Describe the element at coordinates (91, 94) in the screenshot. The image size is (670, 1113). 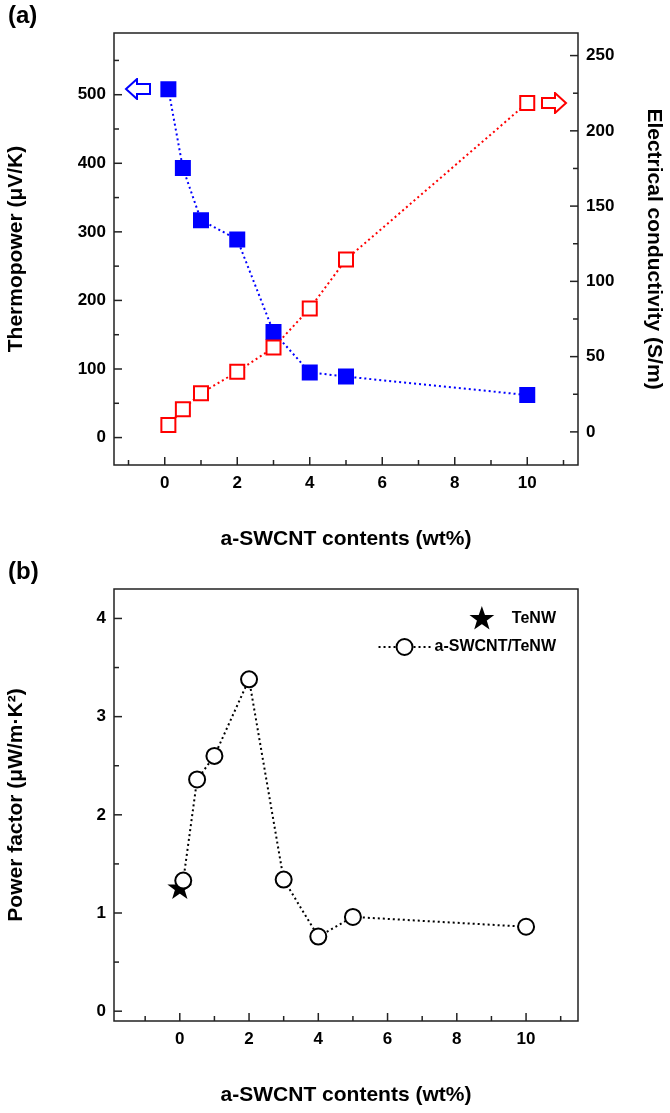
I see `y-tick-label: 500` at that location.